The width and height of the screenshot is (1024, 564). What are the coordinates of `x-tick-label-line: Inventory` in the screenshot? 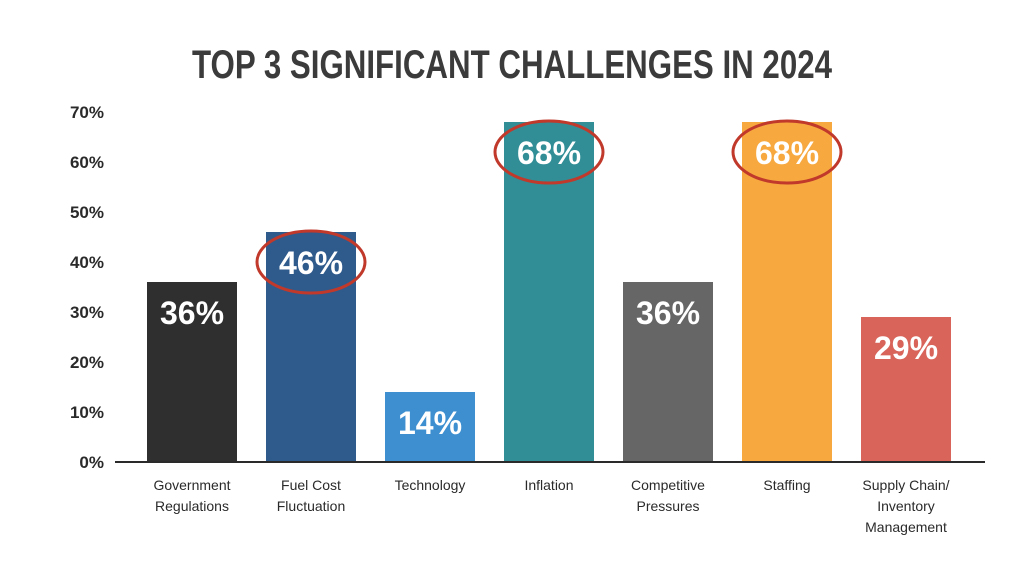 It's located at (906, 506).